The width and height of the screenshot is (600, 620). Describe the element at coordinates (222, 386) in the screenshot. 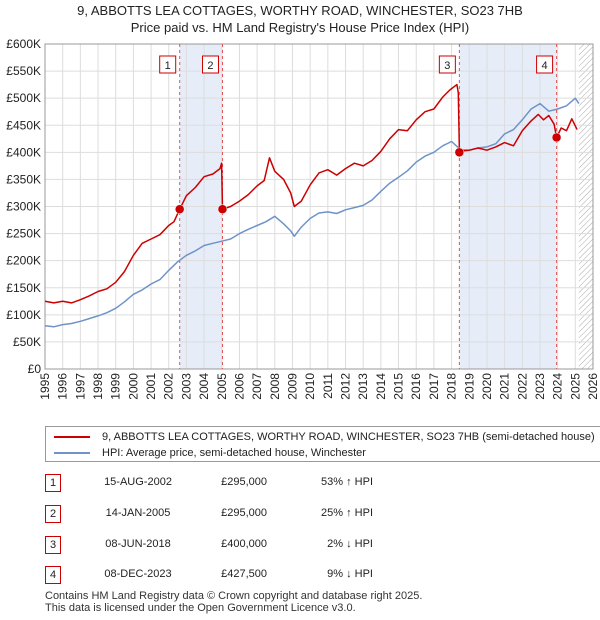

I see `x-tick-label: 2005` at that location.